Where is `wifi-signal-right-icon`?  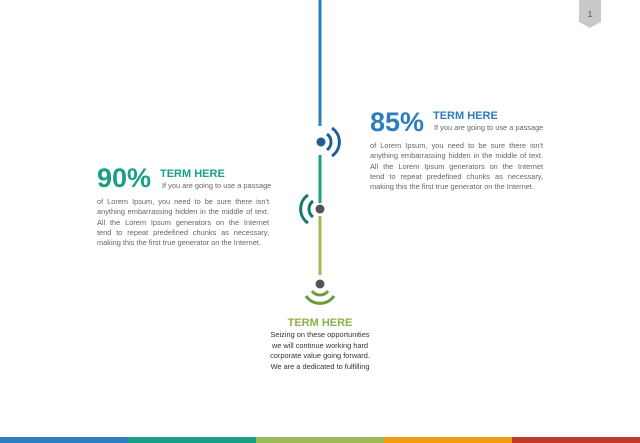
wifi-signal-right-icon is located at coordinates (328, 142).